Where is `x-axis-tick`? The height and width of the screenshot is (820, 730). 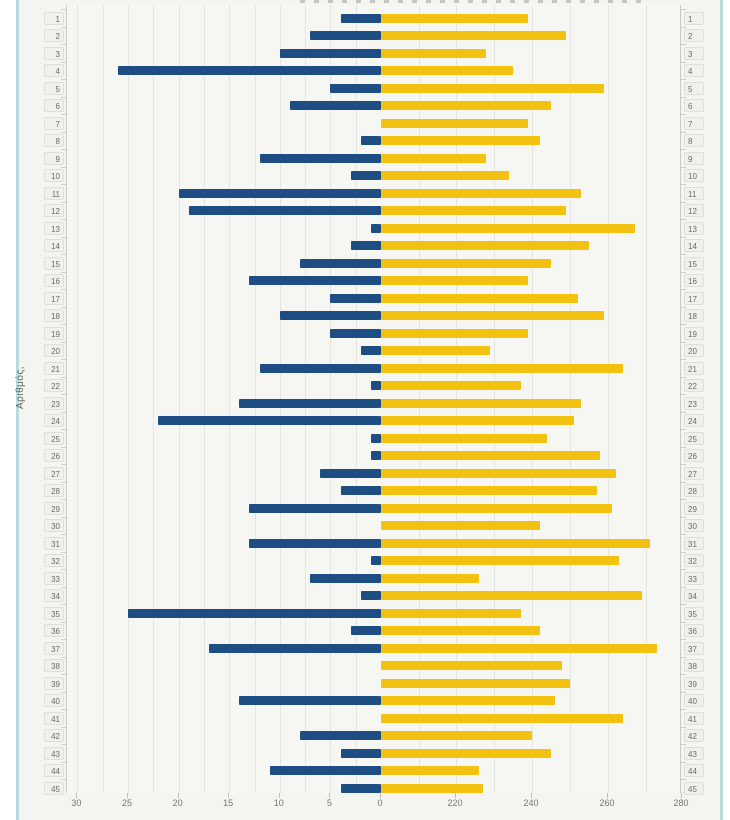 x-axis-tick is located at coordinates (607, 795).